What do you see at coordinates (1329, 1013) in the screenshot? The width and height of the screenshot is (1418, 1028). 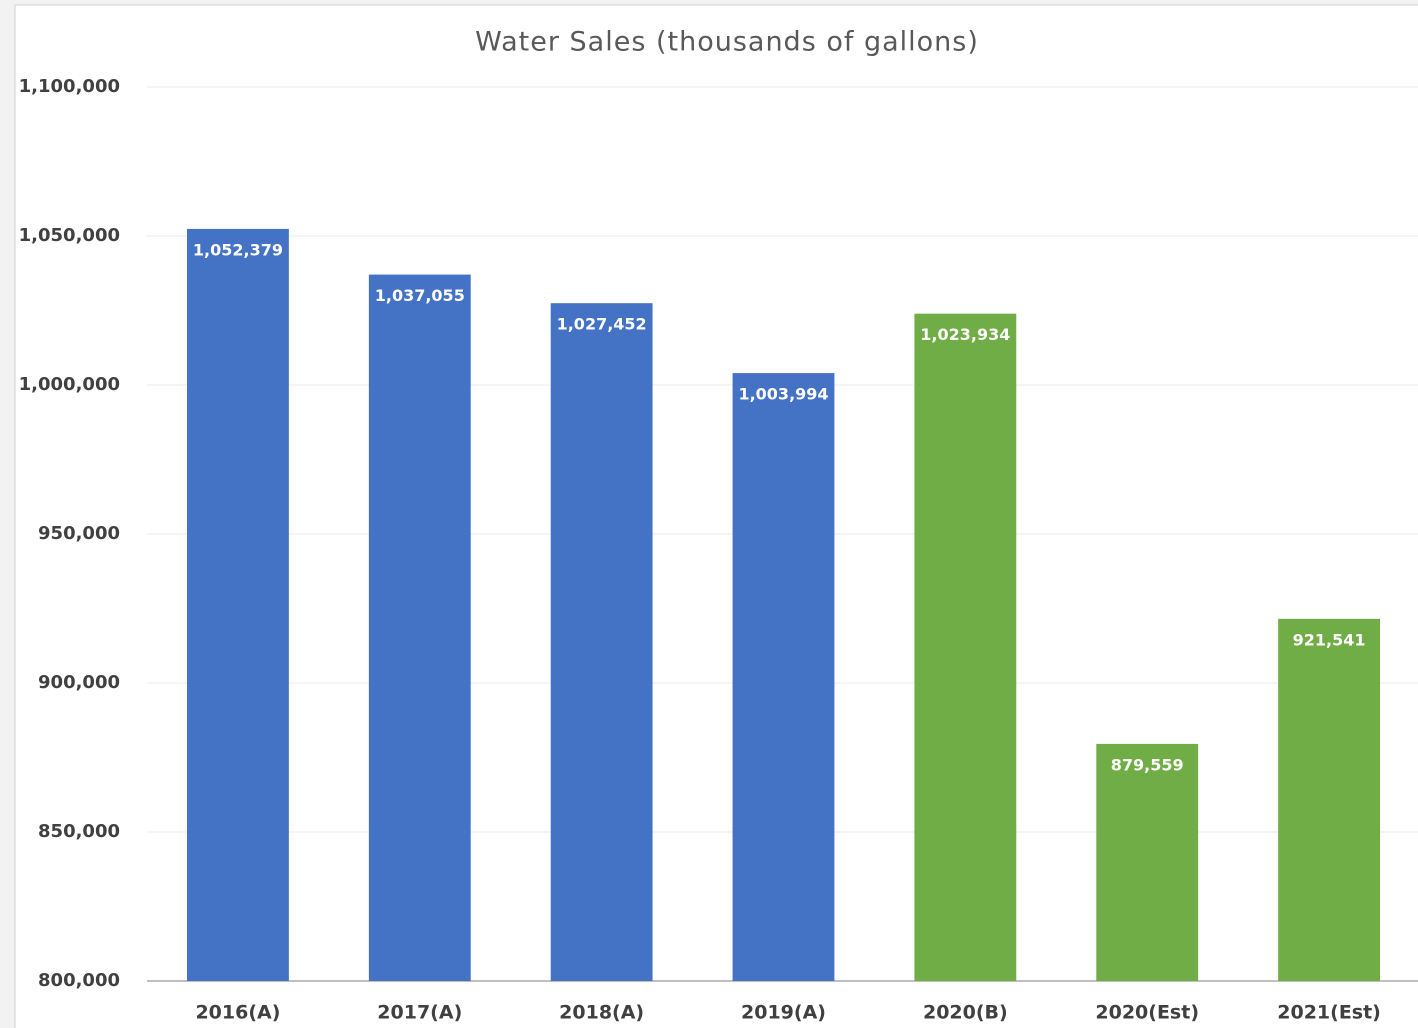 I see `x-tick-label: 2021(Est)` at bounding box center [1329, 1013].